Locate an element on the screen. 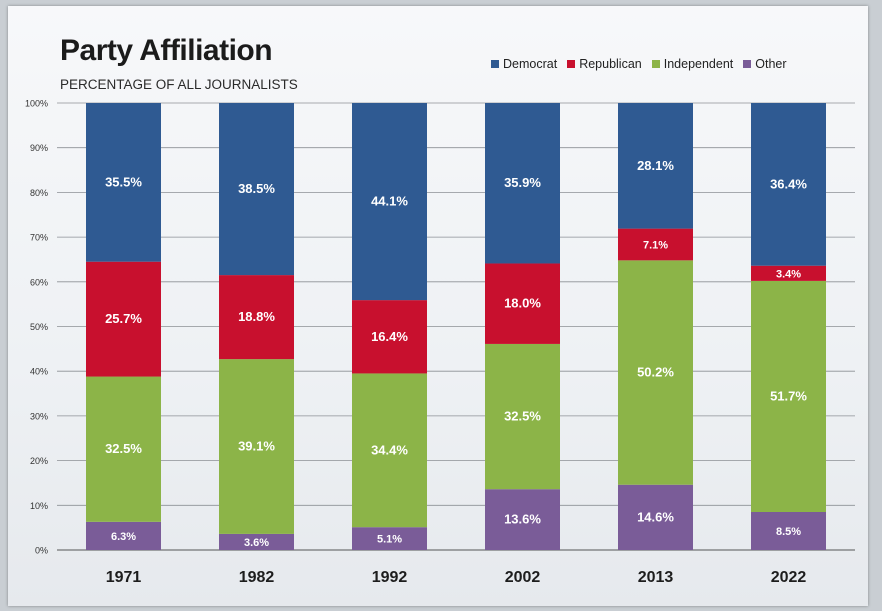  y-tick-label: 70% is located at coordinates (39, 238).